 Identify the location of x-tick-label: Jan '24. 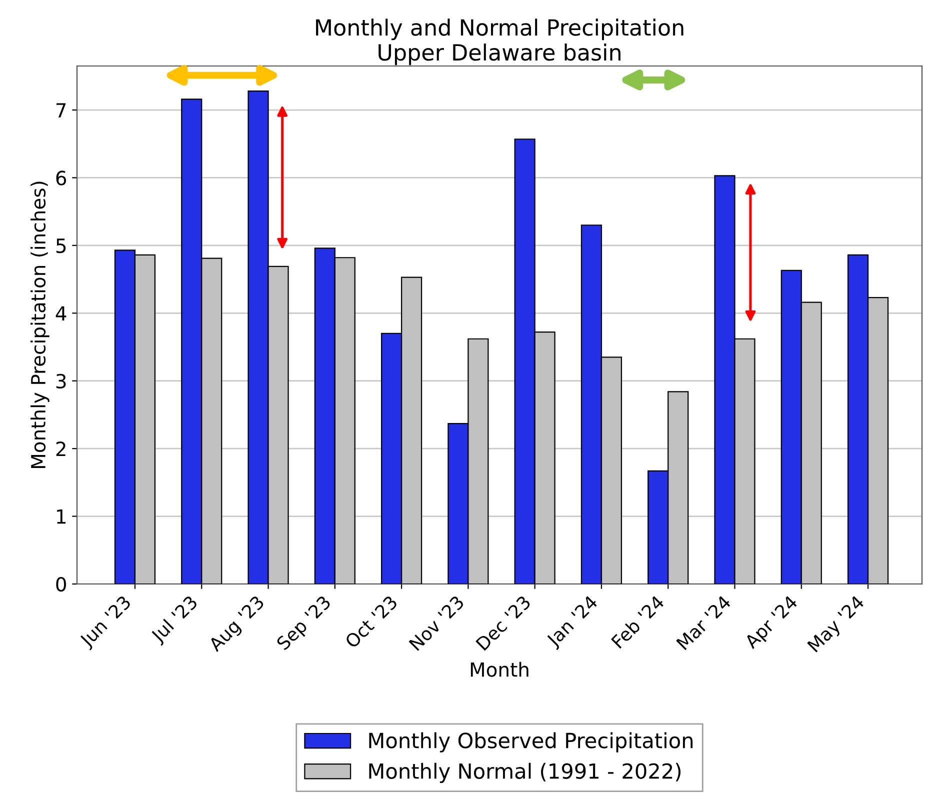
(573, 622).